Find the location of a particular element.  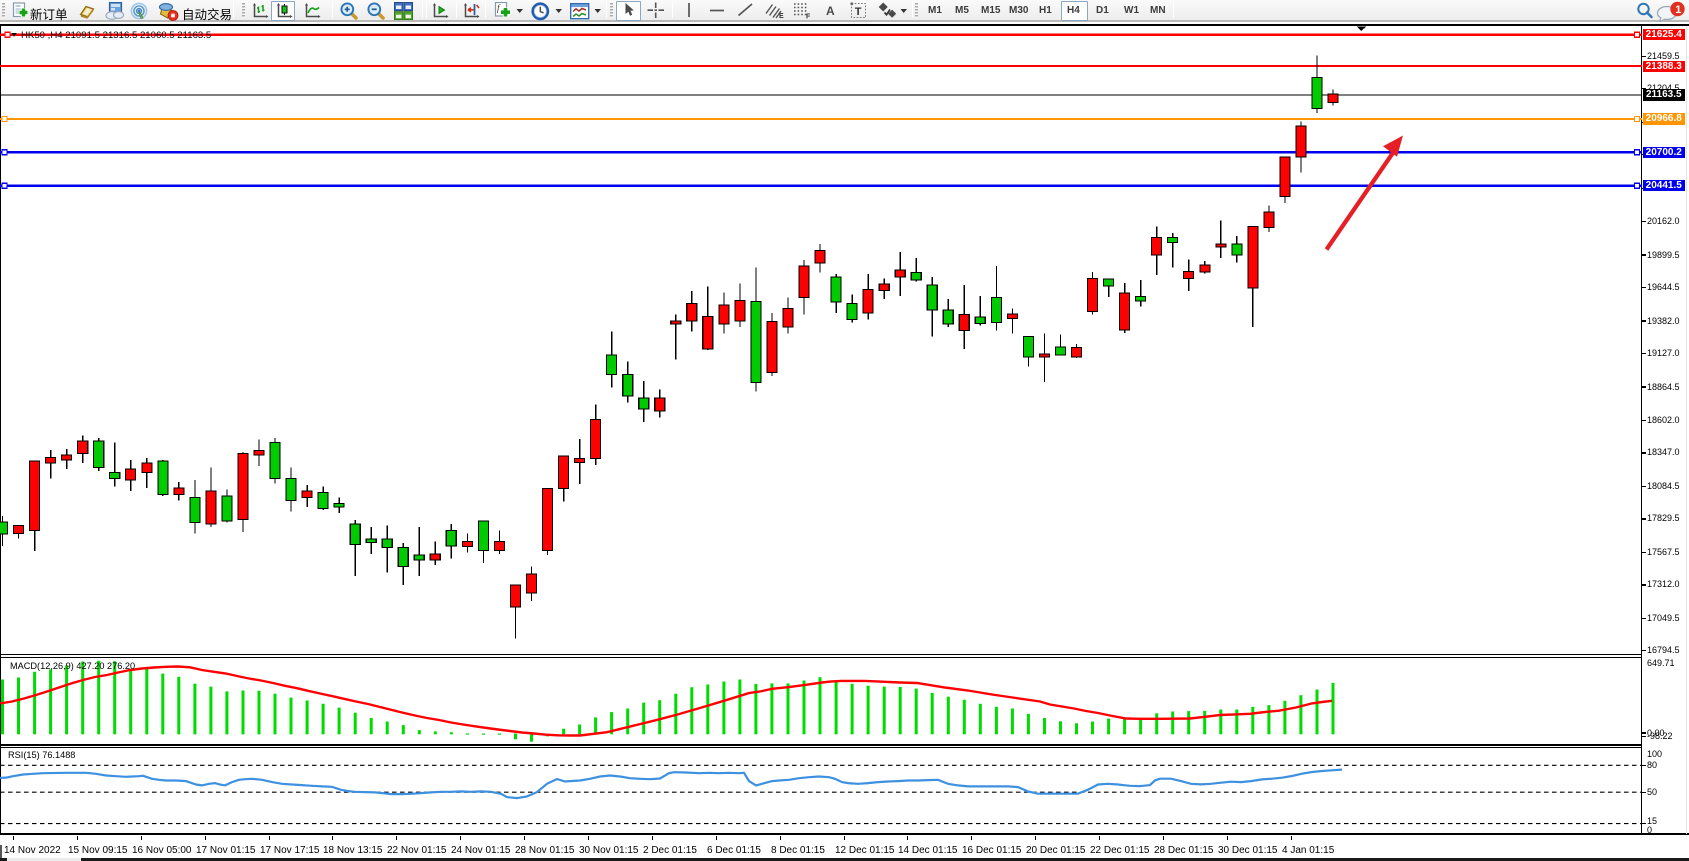

svg-text: F is located at coordinates (808, 17).